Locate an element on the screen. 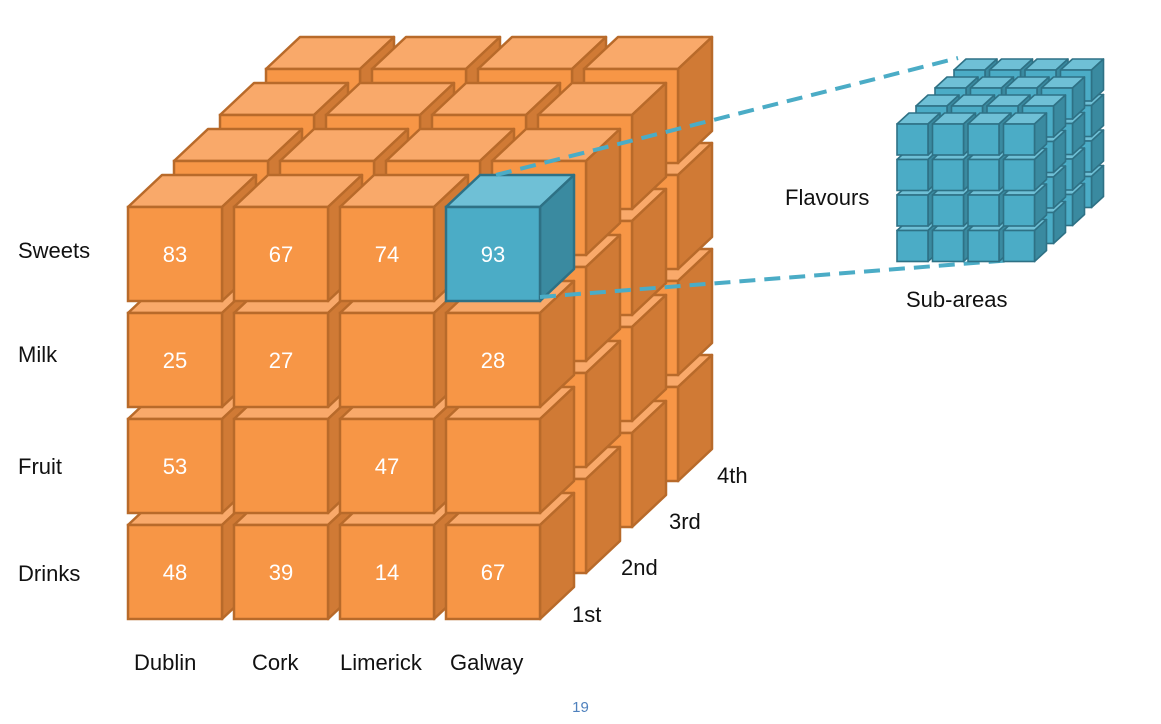  detail-cube is located at coordinates (1000, 160).